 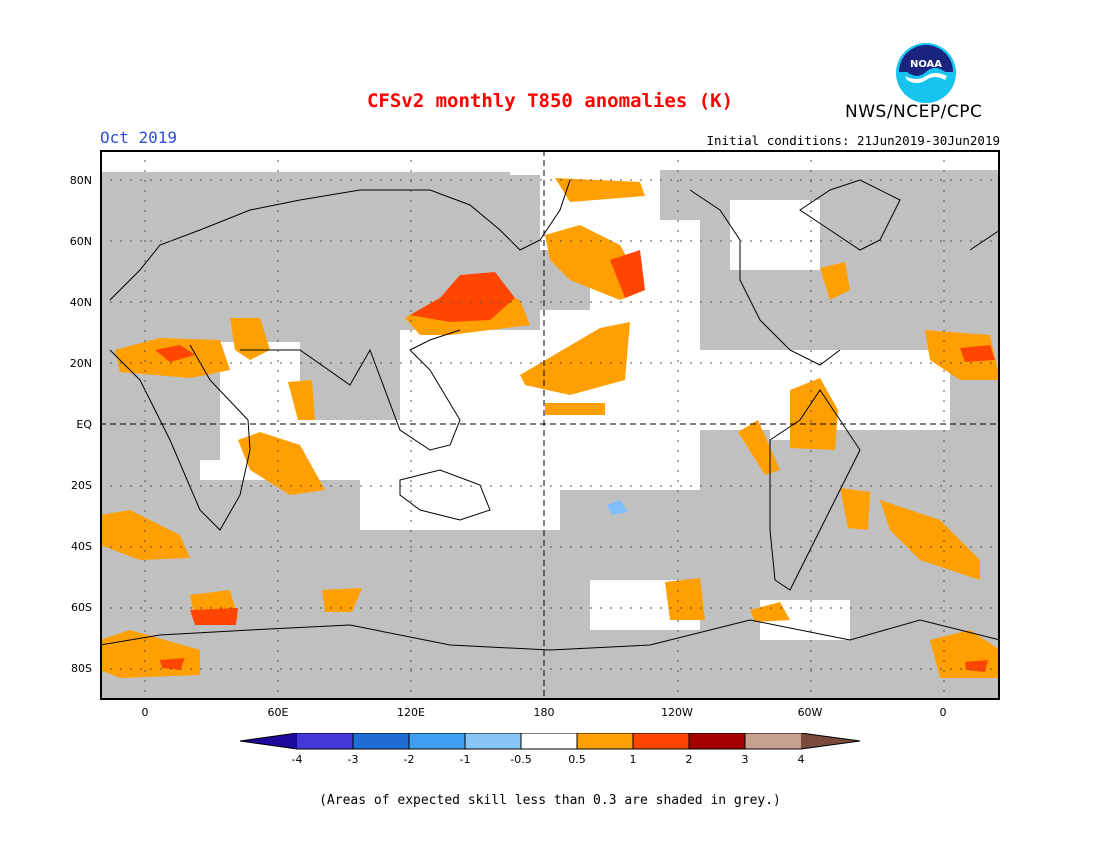 I want to click on color-bar-label: 3, so click(x=745, y=759).